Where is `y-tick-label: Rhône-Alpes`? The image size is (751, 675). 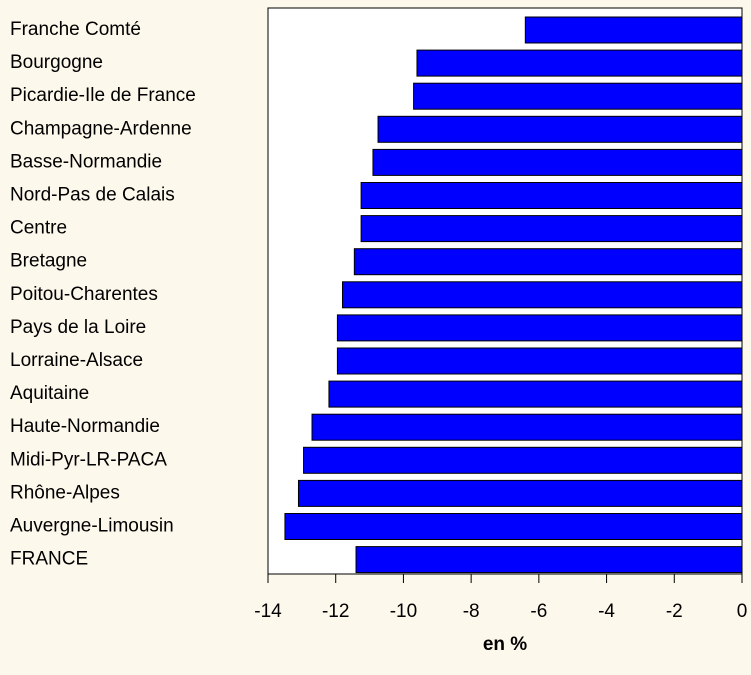
y-tick-label: Rhône-Alpes is located at coordinates (65, 492).